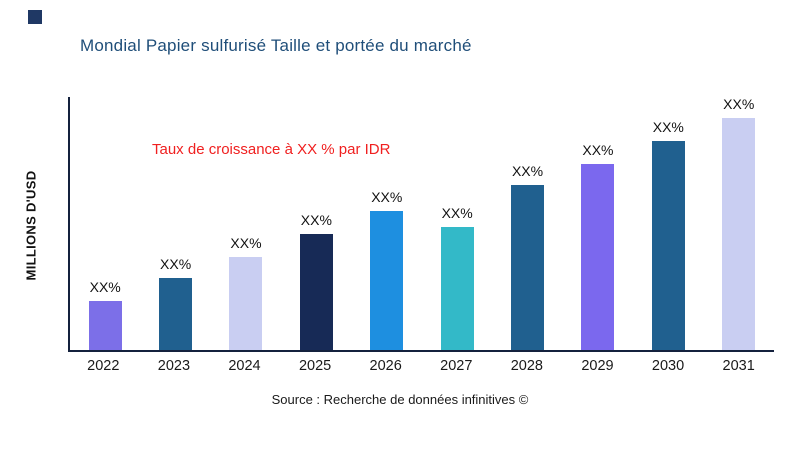 This screenshot has width=800, height=450. What do you see at coordinates (271, 149) in the screenshot?
I see `growth-rate-annotation: Taux de croissance à XX % par IDR` at bounding box center [271, 149].